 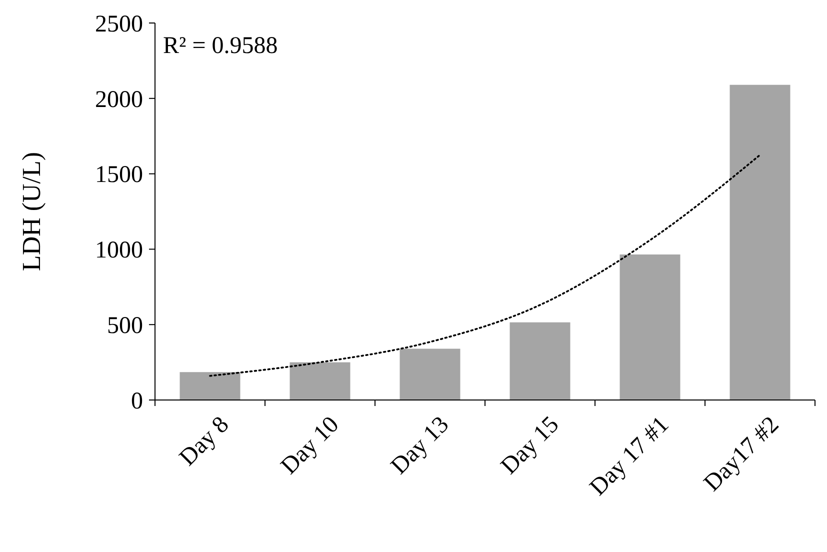 What do you see at coordinates (420, 446) in the screenshot?
I see `x-tick-label: Day 13` at bounding box center [420, 446].